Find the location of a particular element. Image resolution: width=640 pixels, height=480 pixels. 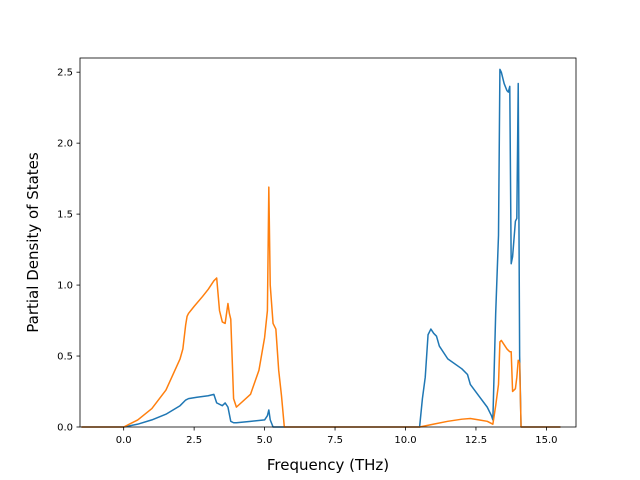

y-tick-label: 2.5 is located at coordinates (65, 73).